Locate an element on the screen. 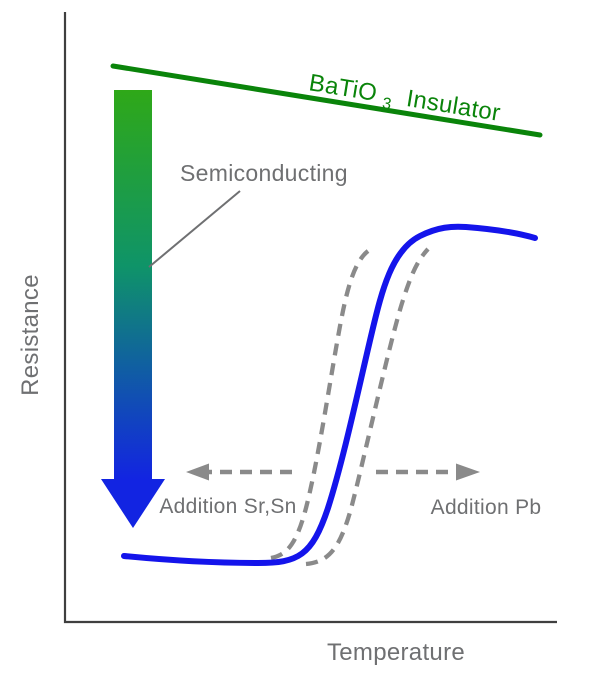  x-axis-label: Temperature is located at coordinates (396, 652).